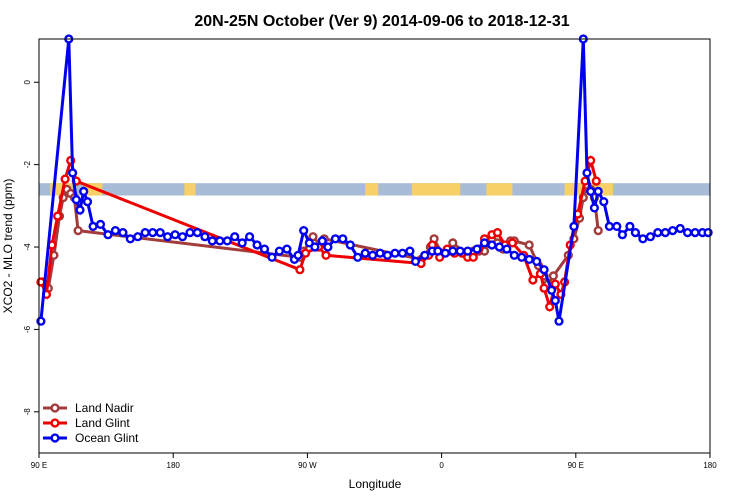 The height and width of the screenshot is (500, 750). I want to click on y-axis: -8 -6 -4 -2 0, so click(31, 247).